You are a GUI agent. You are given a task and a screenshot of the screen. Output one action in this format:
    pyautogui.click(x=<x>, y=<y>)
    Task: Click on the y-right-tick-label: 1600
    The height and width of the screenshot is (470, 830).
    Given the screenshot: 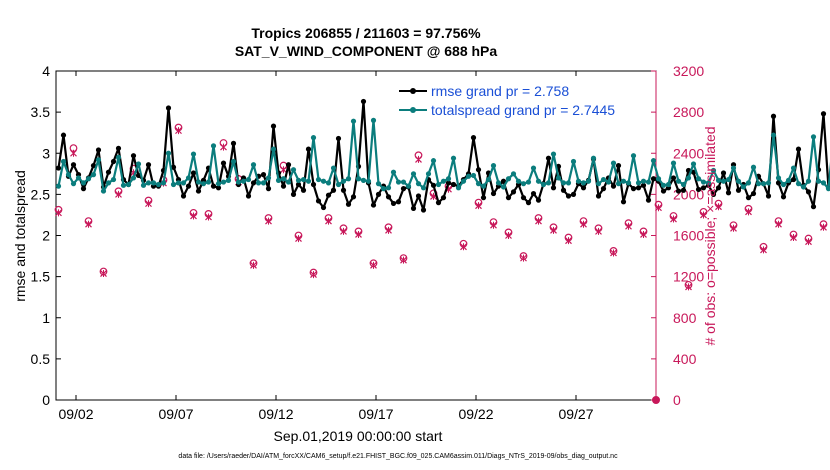 What is the action you would take?
    pyautogui.click(x=688, y=236)
    